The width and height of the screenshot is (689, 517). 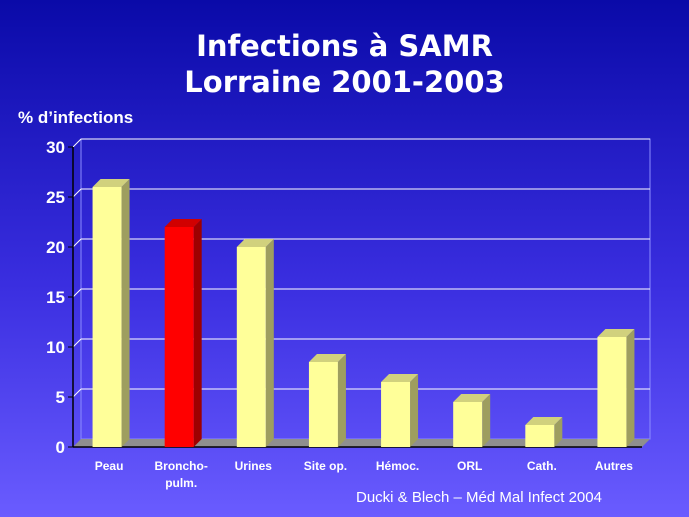 I want to click on x-tick-label: ORL, so click(x=469, y=466).